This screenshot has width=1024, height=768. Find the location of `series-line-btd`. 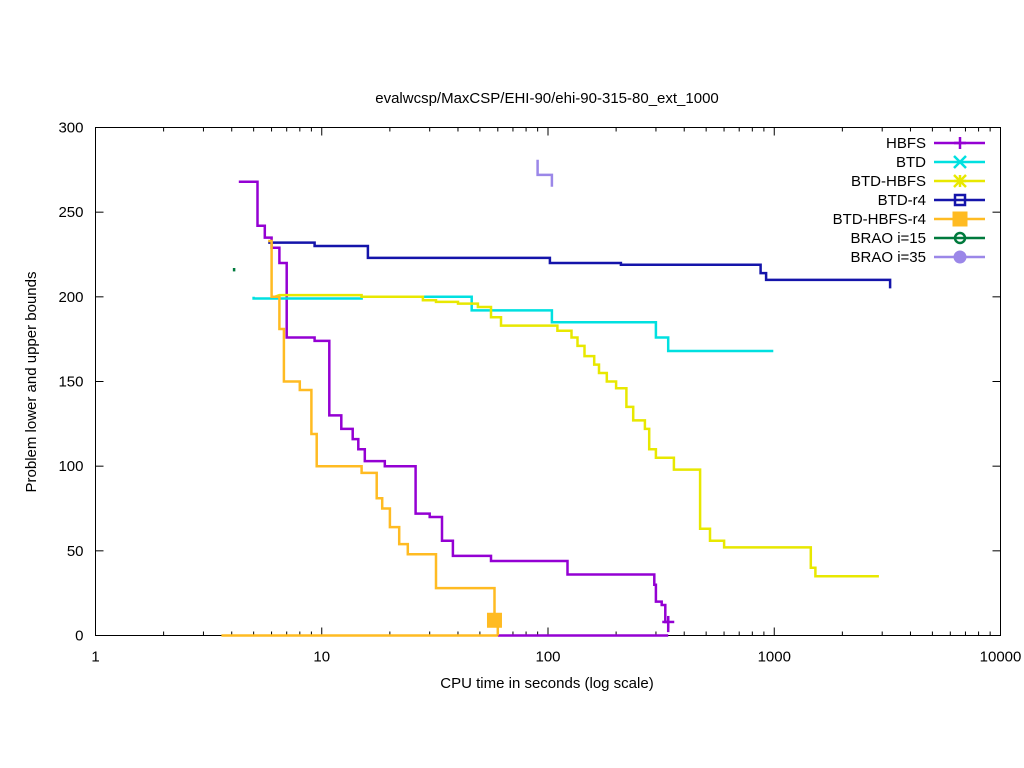

series-line-btd is located at coordinates (513, 324).